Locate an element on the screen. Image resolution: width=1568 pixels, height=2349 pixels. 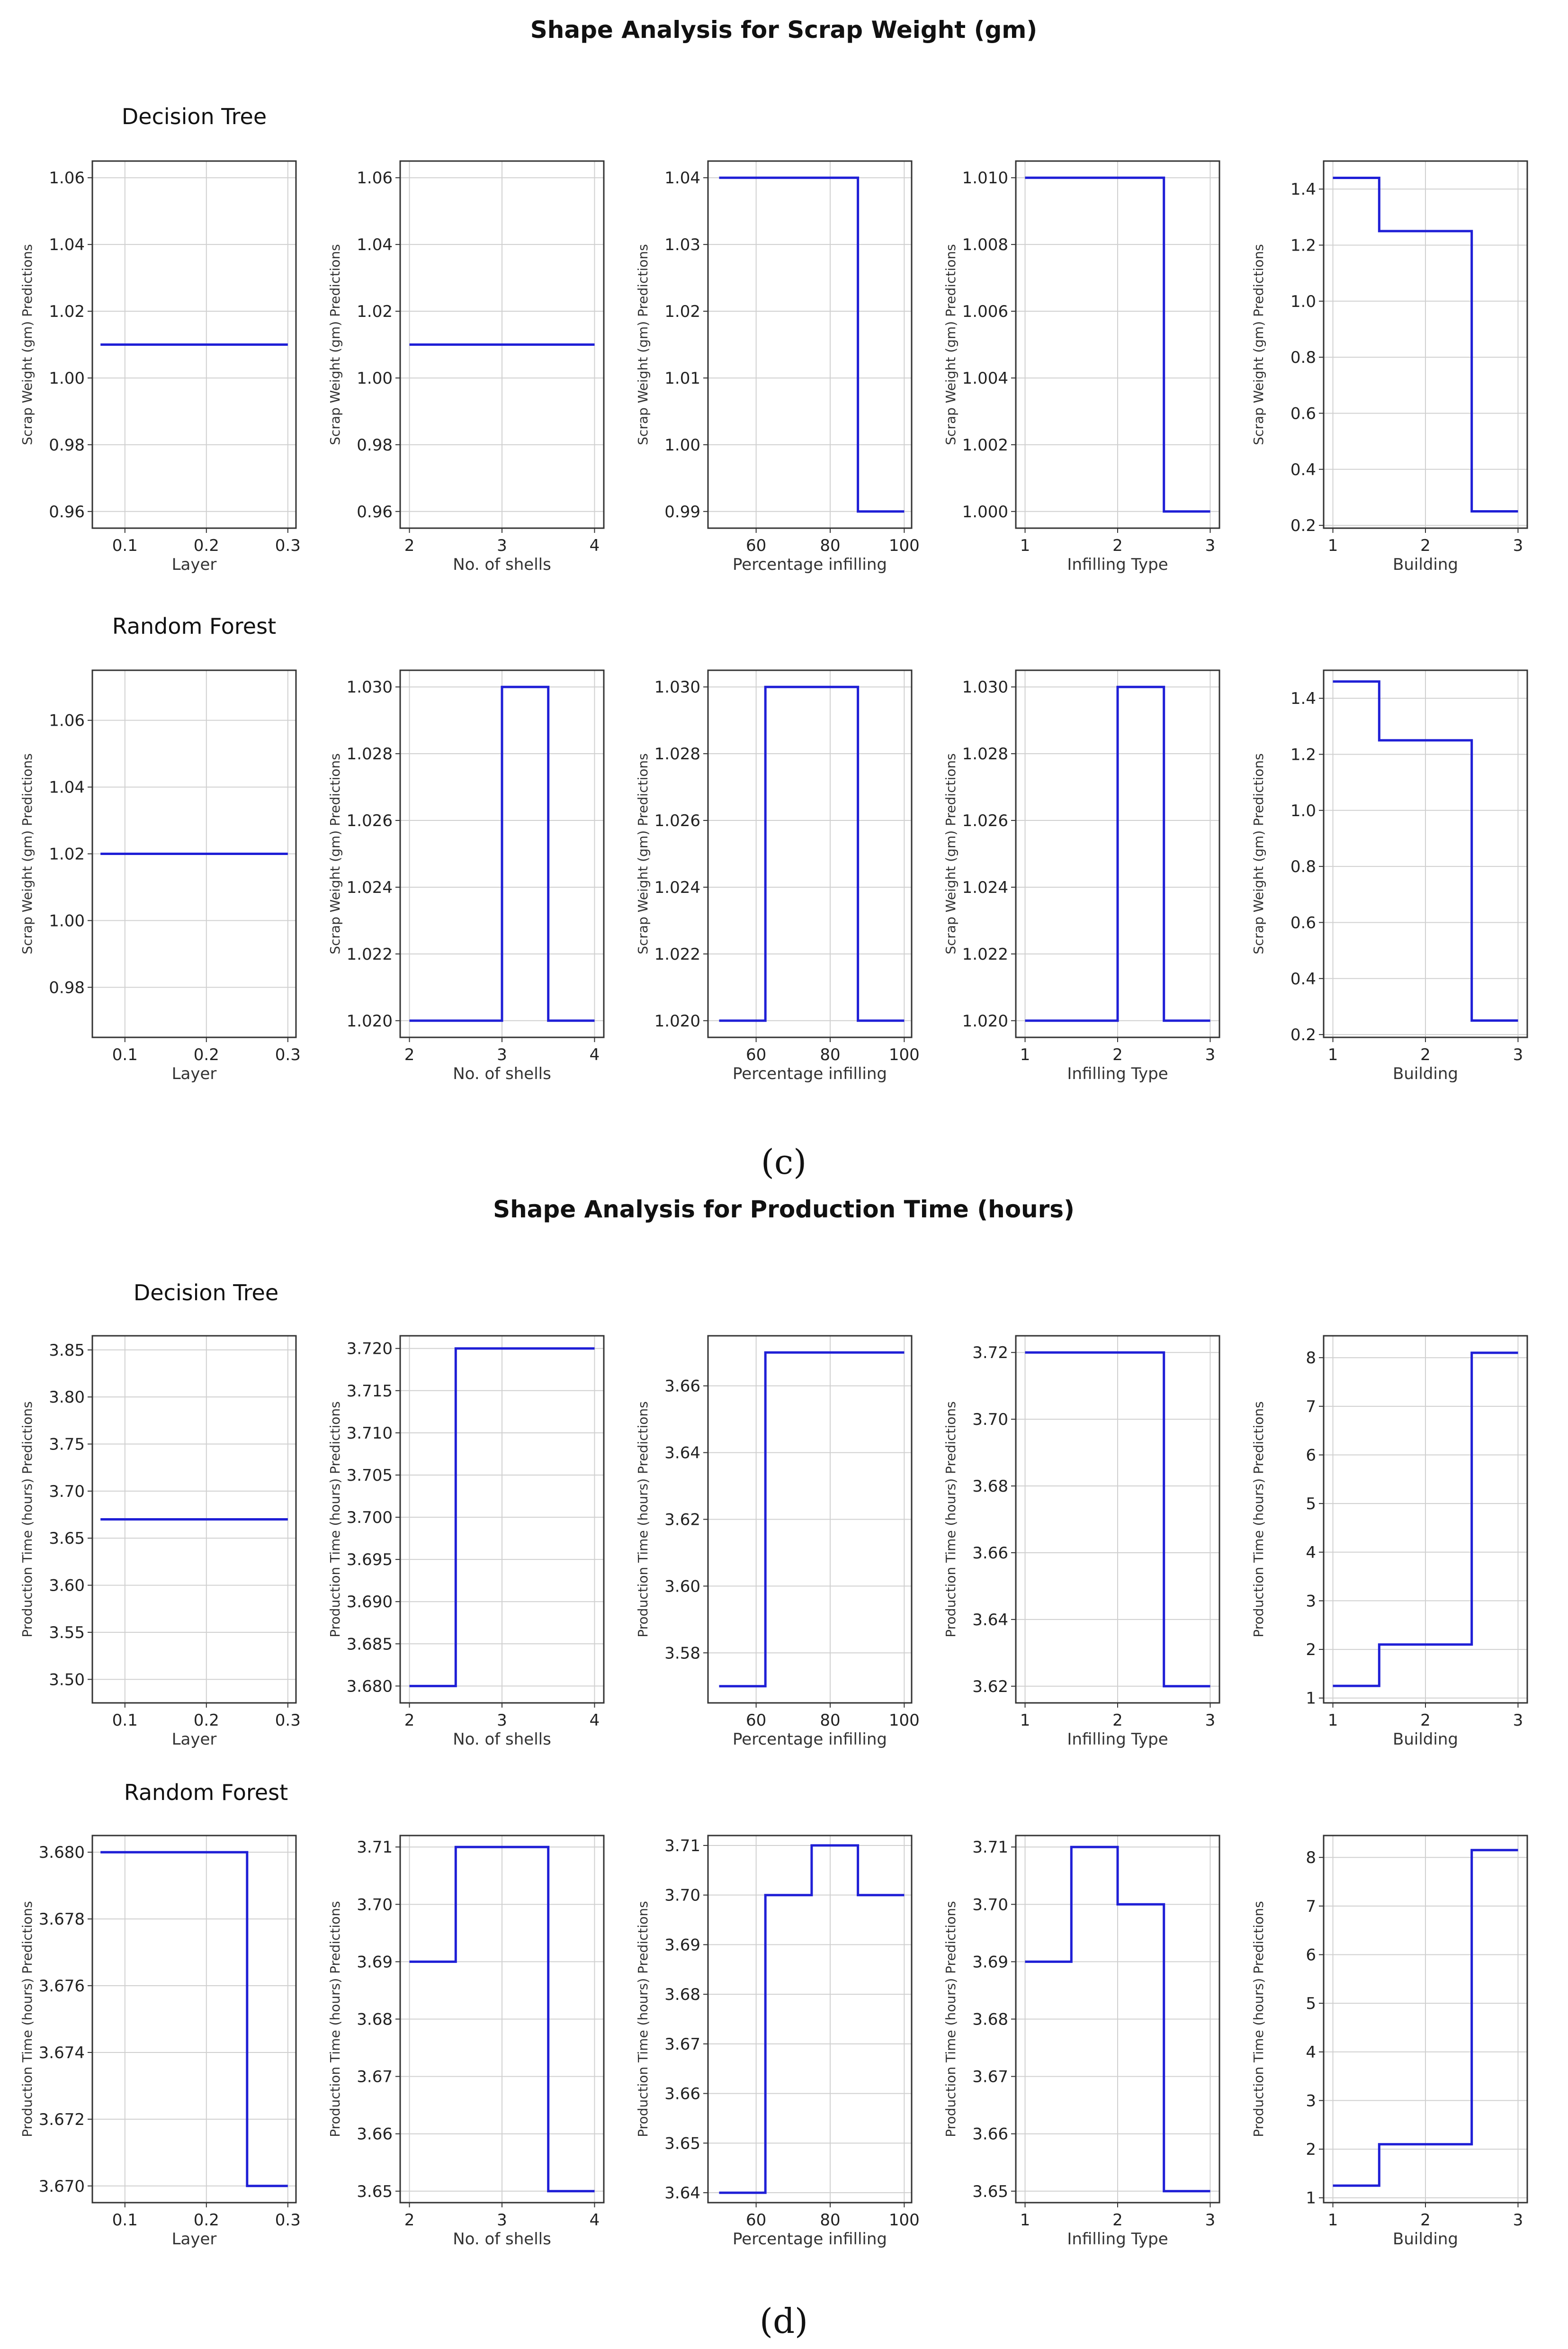
y-tick-label: 1.02 is located at coordinates (682, 311).